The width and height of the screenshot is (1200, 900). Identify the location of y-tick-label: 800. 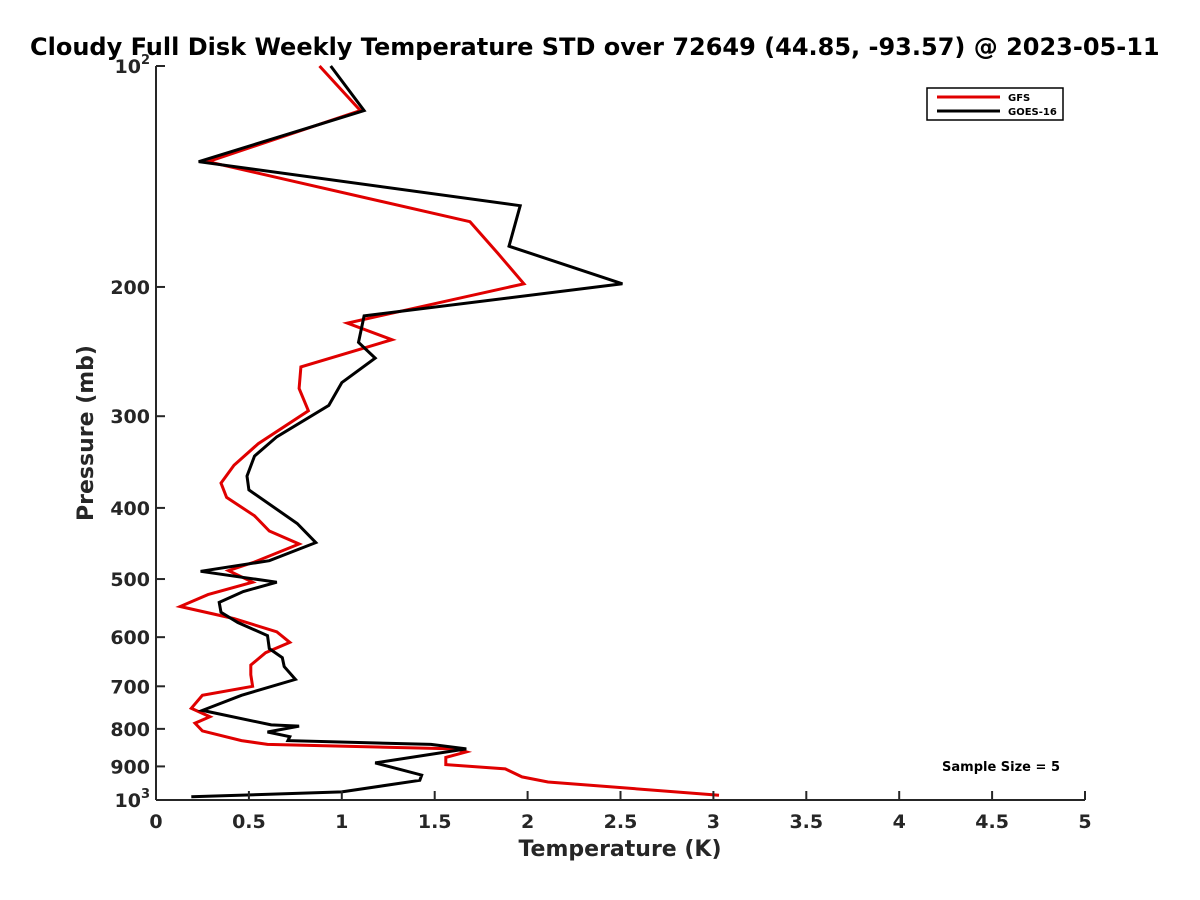
(130, 730).